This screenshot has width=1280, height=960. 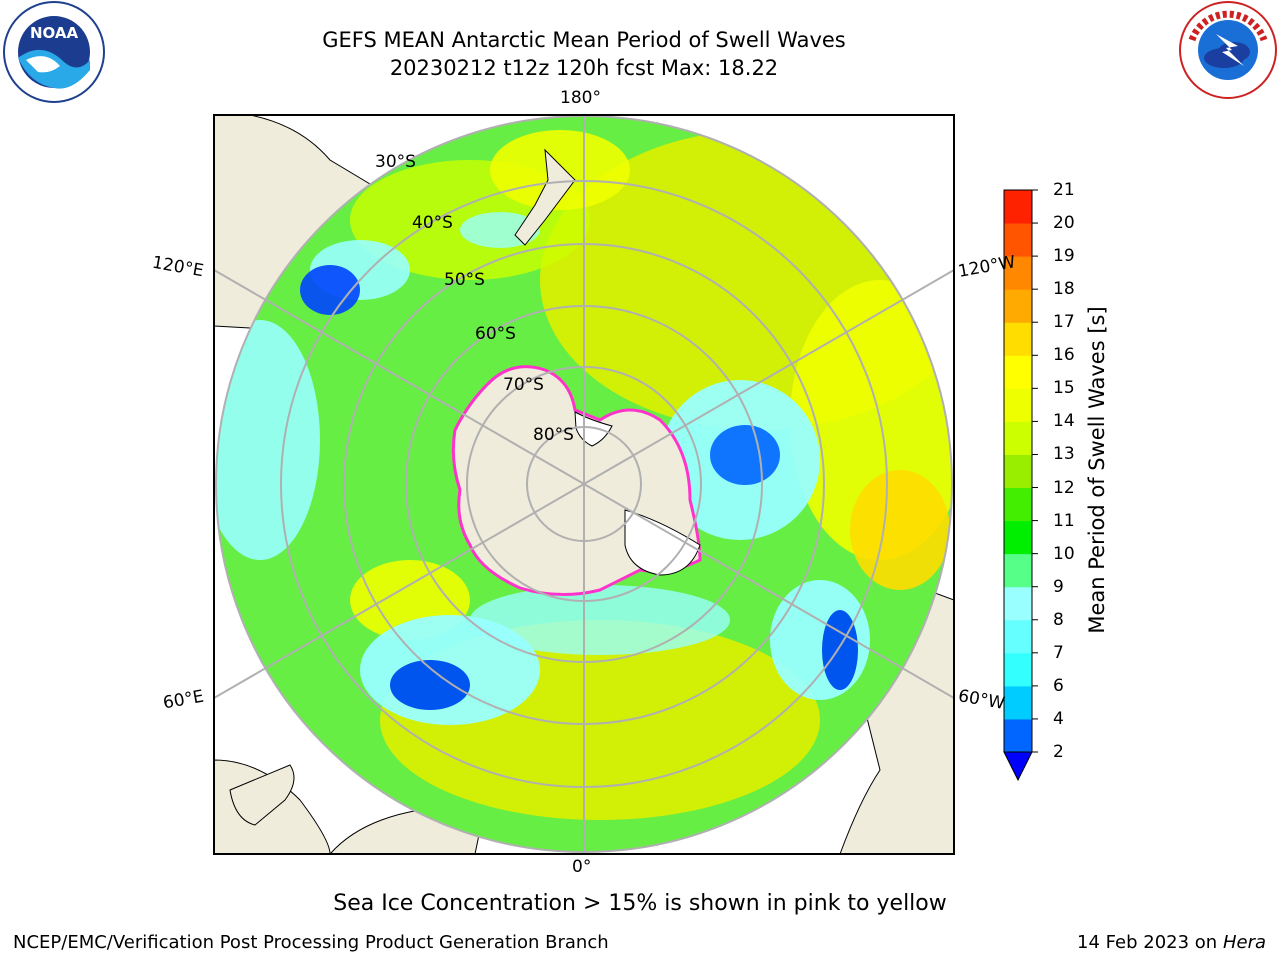 What do you see at coordinates (1097, 470) in the screenshot?
I see `colorbar-label: Mean Period of Swell Waves [s]` at bounding box center [1097, 470].